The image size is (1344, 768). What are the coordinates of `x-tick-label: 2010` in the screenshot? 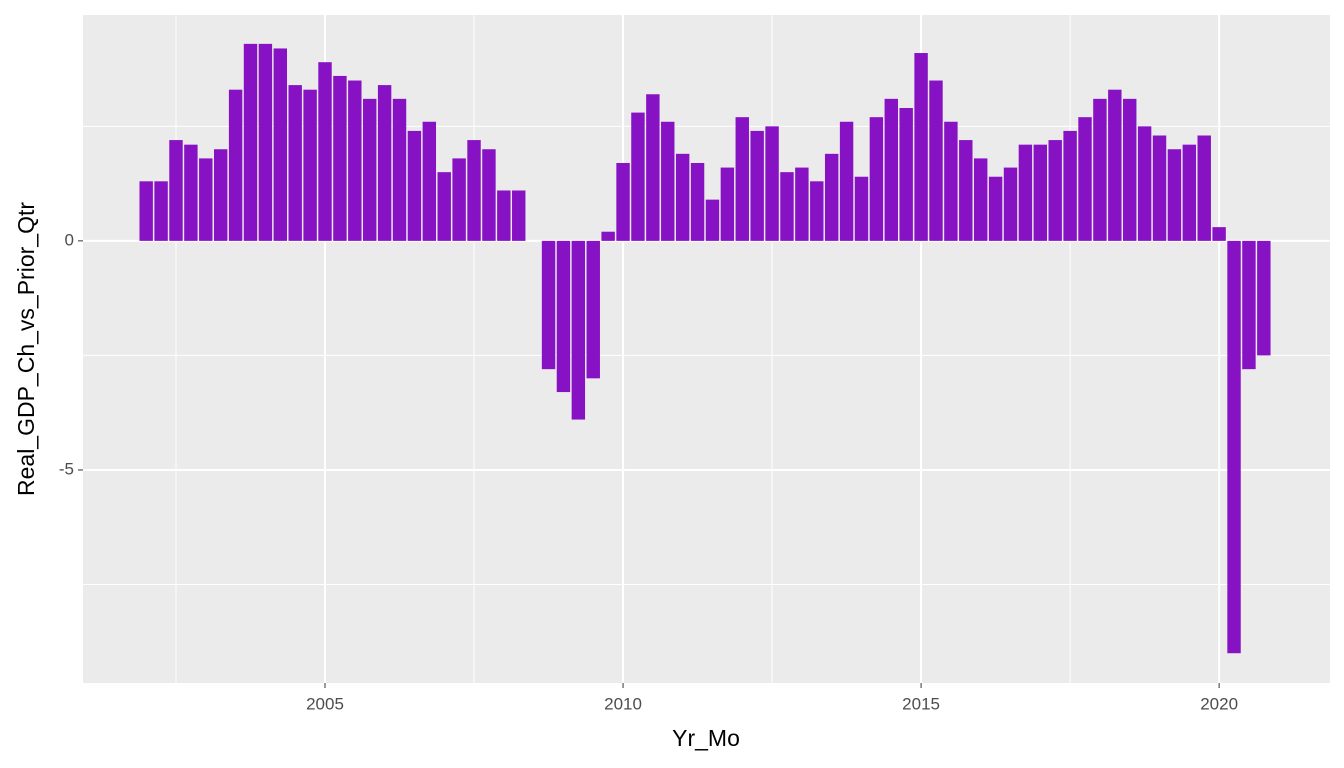 It's located at (623, 703).